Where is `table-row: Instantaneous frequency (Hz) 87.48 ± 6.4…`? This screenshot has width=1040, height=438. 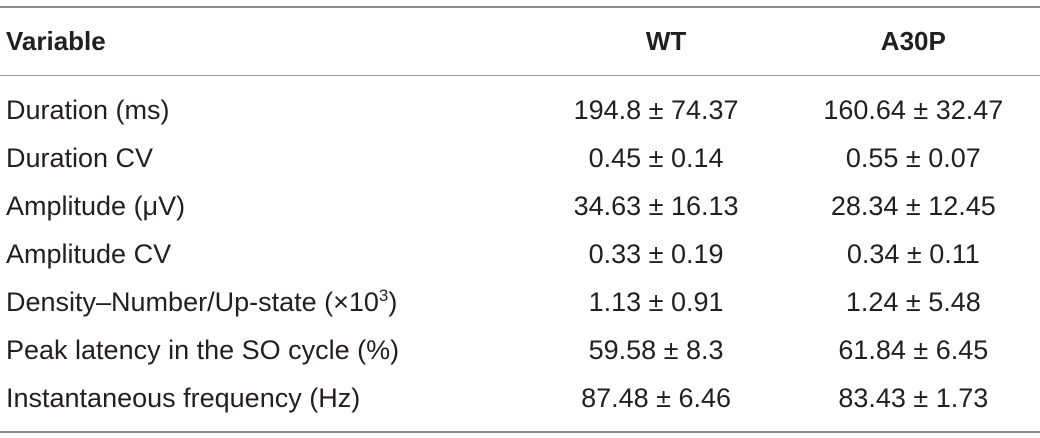 table-row: Instantaneous frequency (Hz) 87.48 ± 6.4… is located at coordinates (520, 398).